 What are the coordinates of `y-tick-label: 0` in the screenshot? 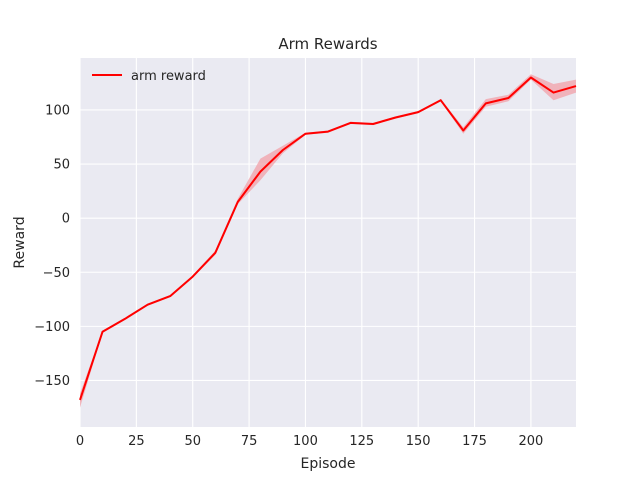 It's located at (66, 219).